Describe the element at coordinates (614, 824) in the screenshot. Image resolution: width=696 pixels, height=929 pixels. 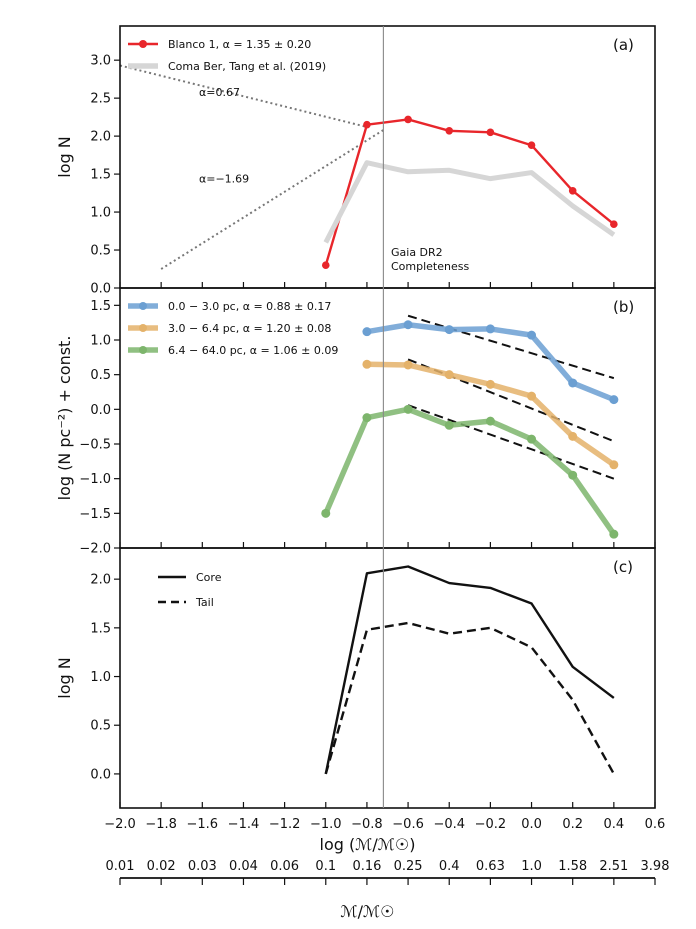
I see `x-tick-label: 0.4` at that location.